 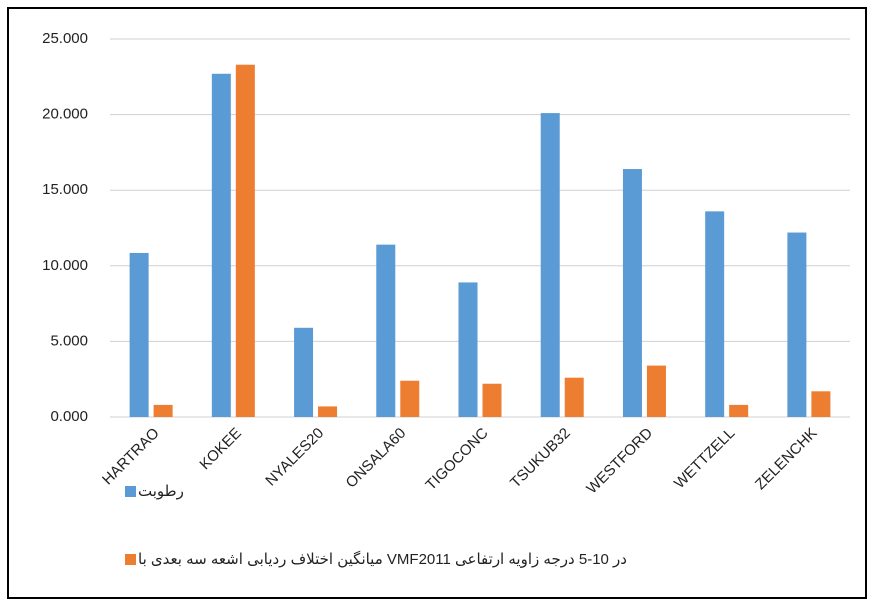 I want to click on y-tick-label: 15.000, so click(x=65, y=189).